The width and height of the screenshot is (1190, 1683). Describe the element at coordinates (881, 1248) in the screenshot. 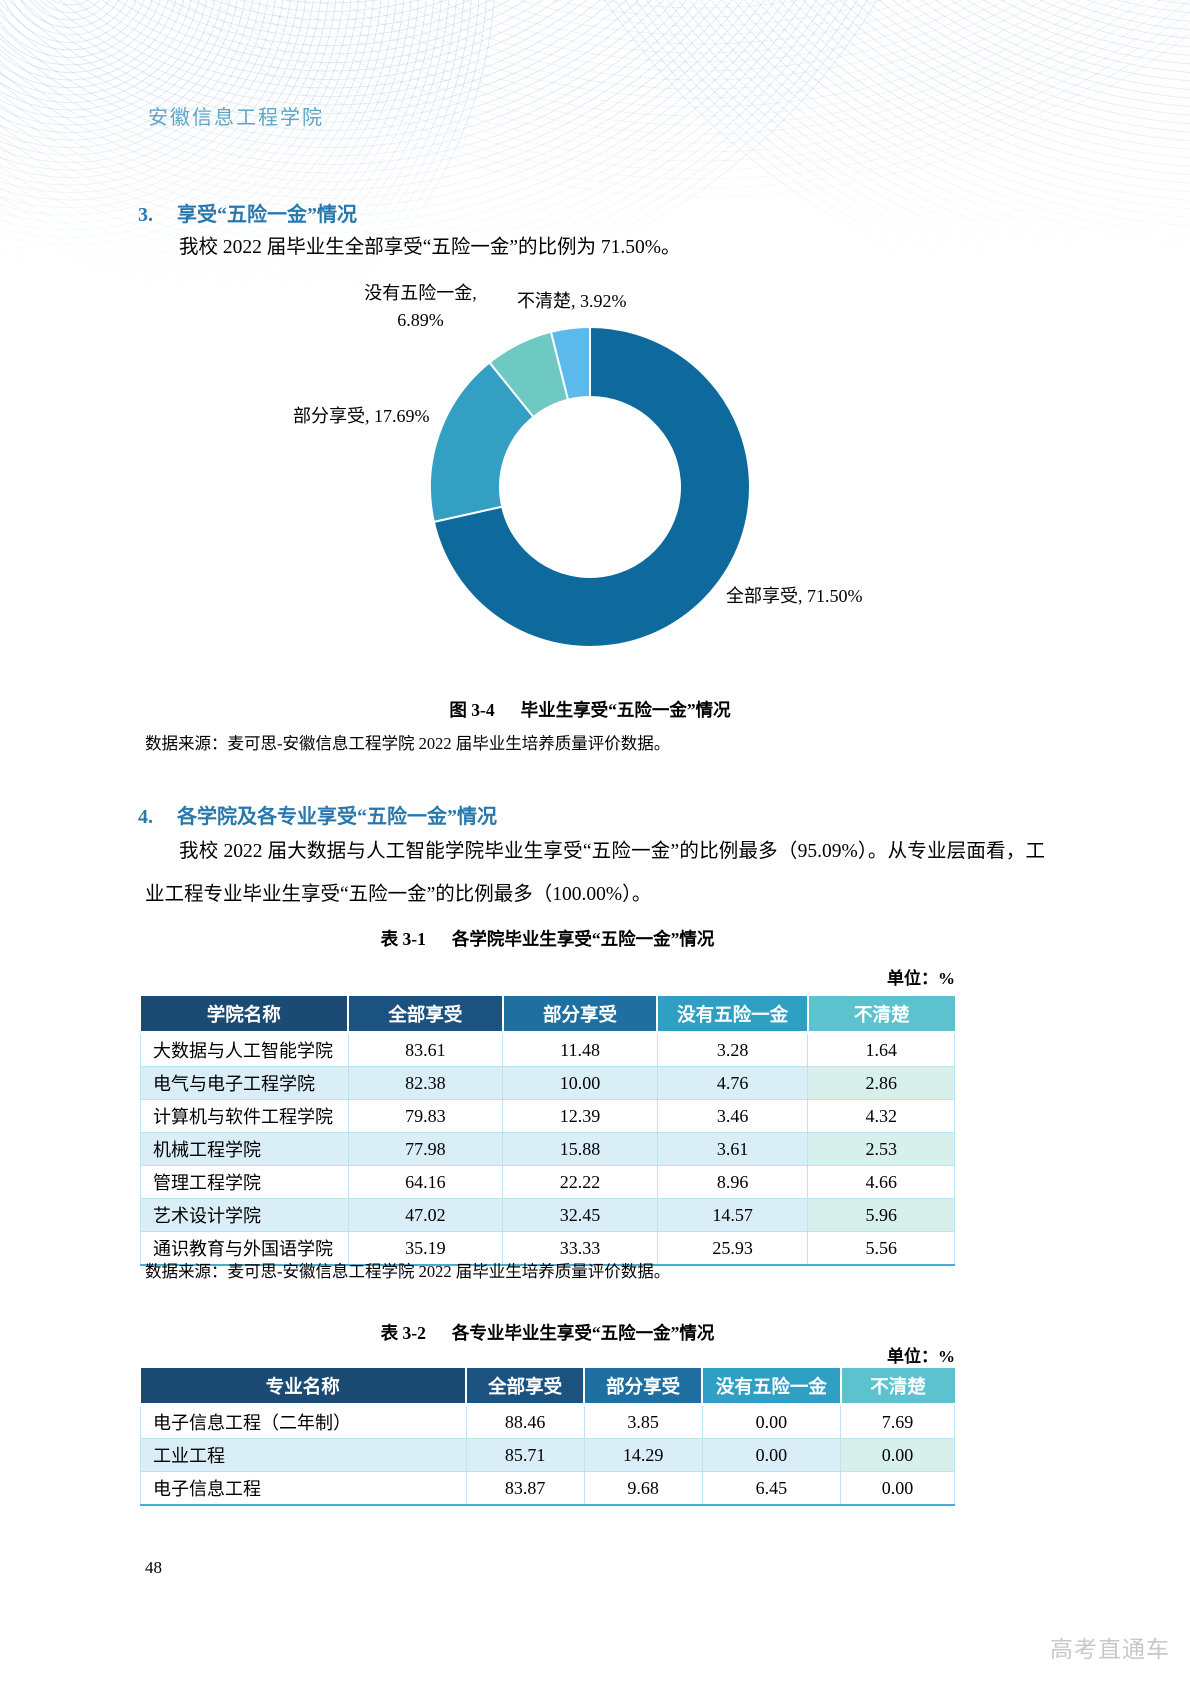

I see `value-cell: 5.56` at that location.